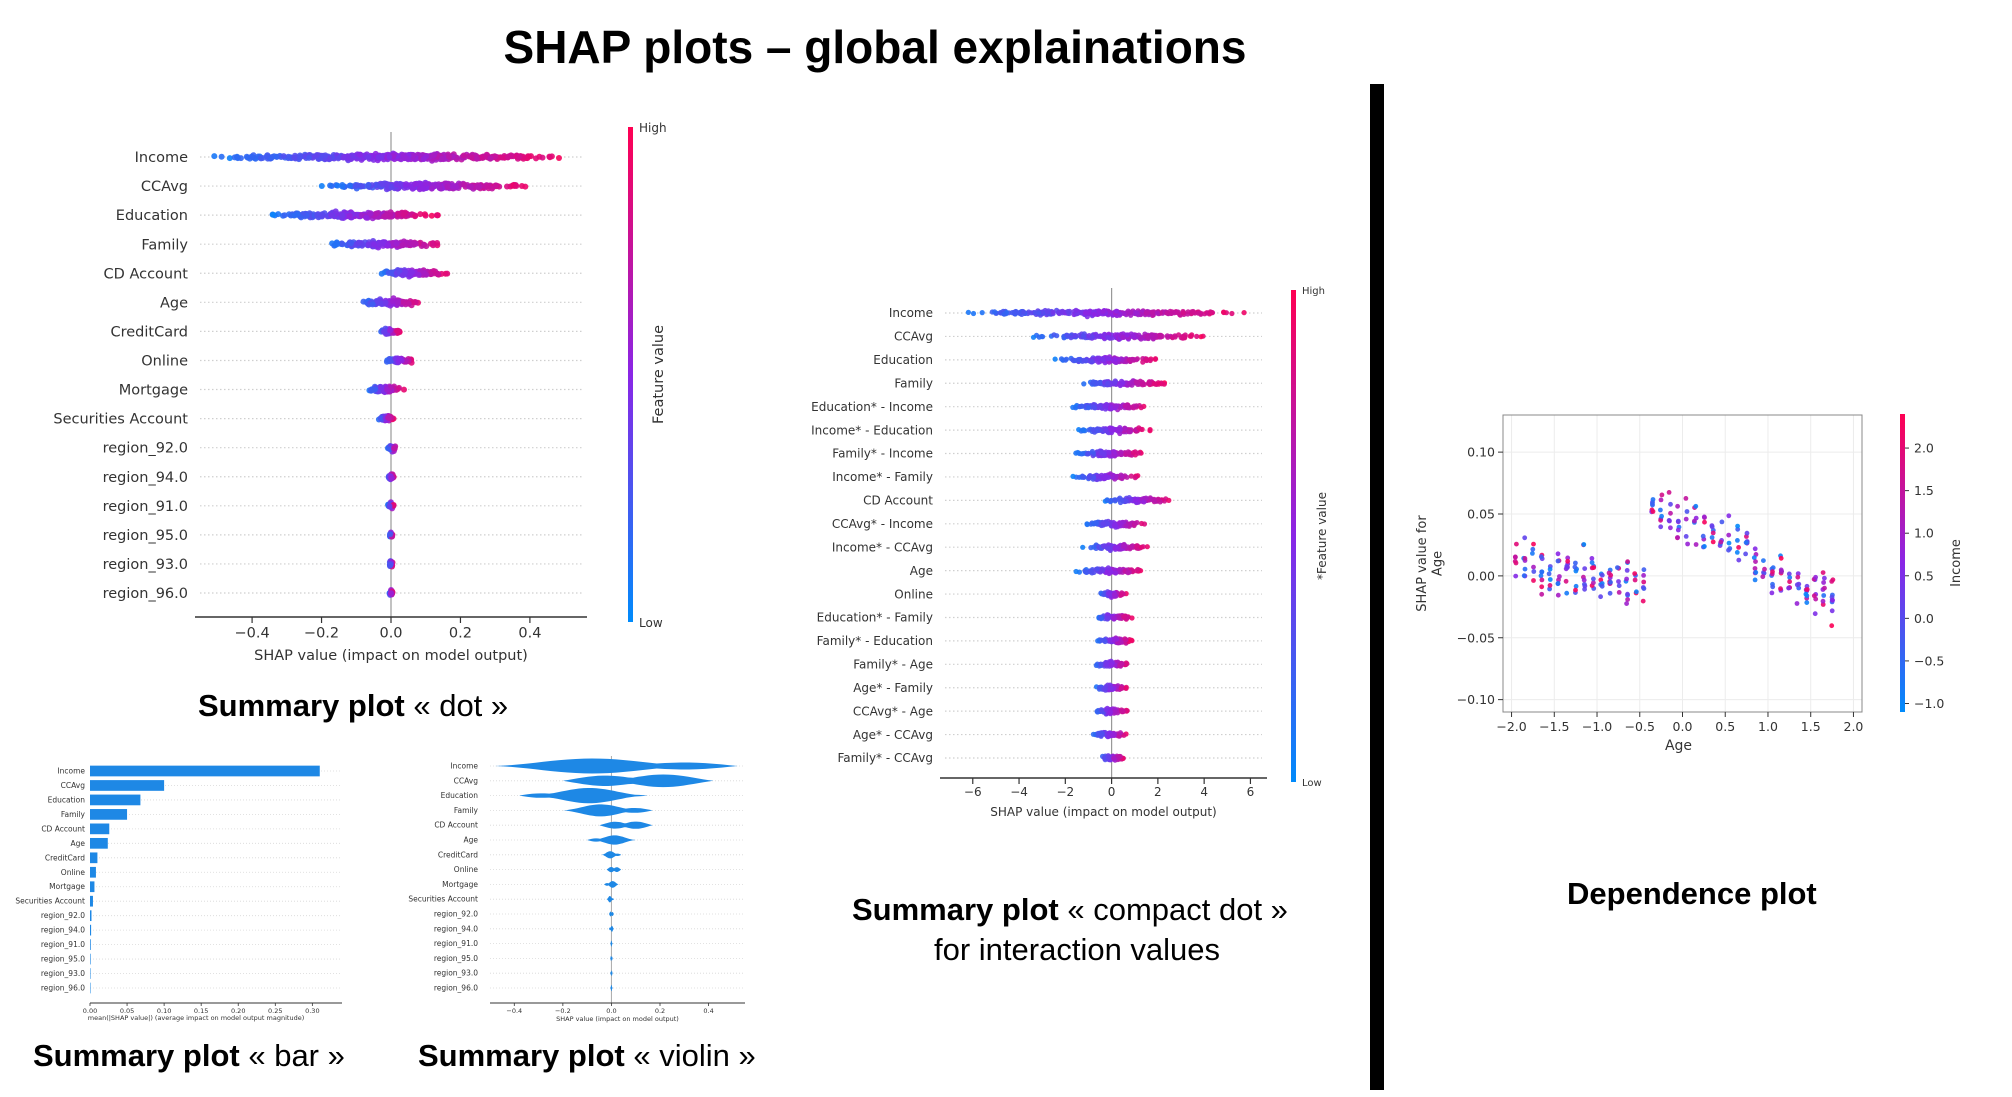 The height and width of the screenshot is (1097, 2012). What do you see at coordinates (587, 1055) in the screenshot?
I see `violin-caption: Summary plot « violin »` at bounding box center [587, 1055].